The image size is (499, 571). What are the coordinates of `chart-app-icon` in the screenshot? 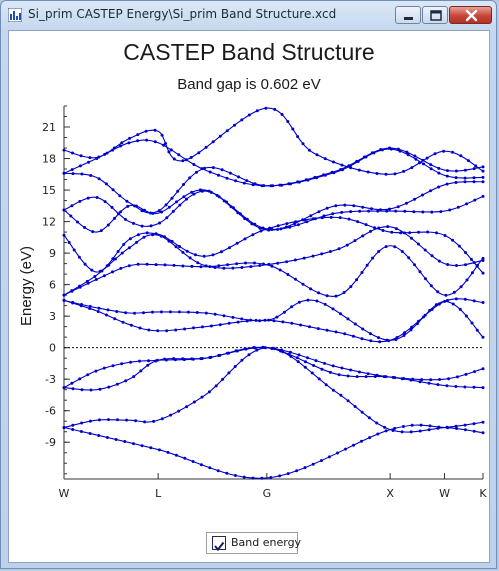 It's located at (15, 15).